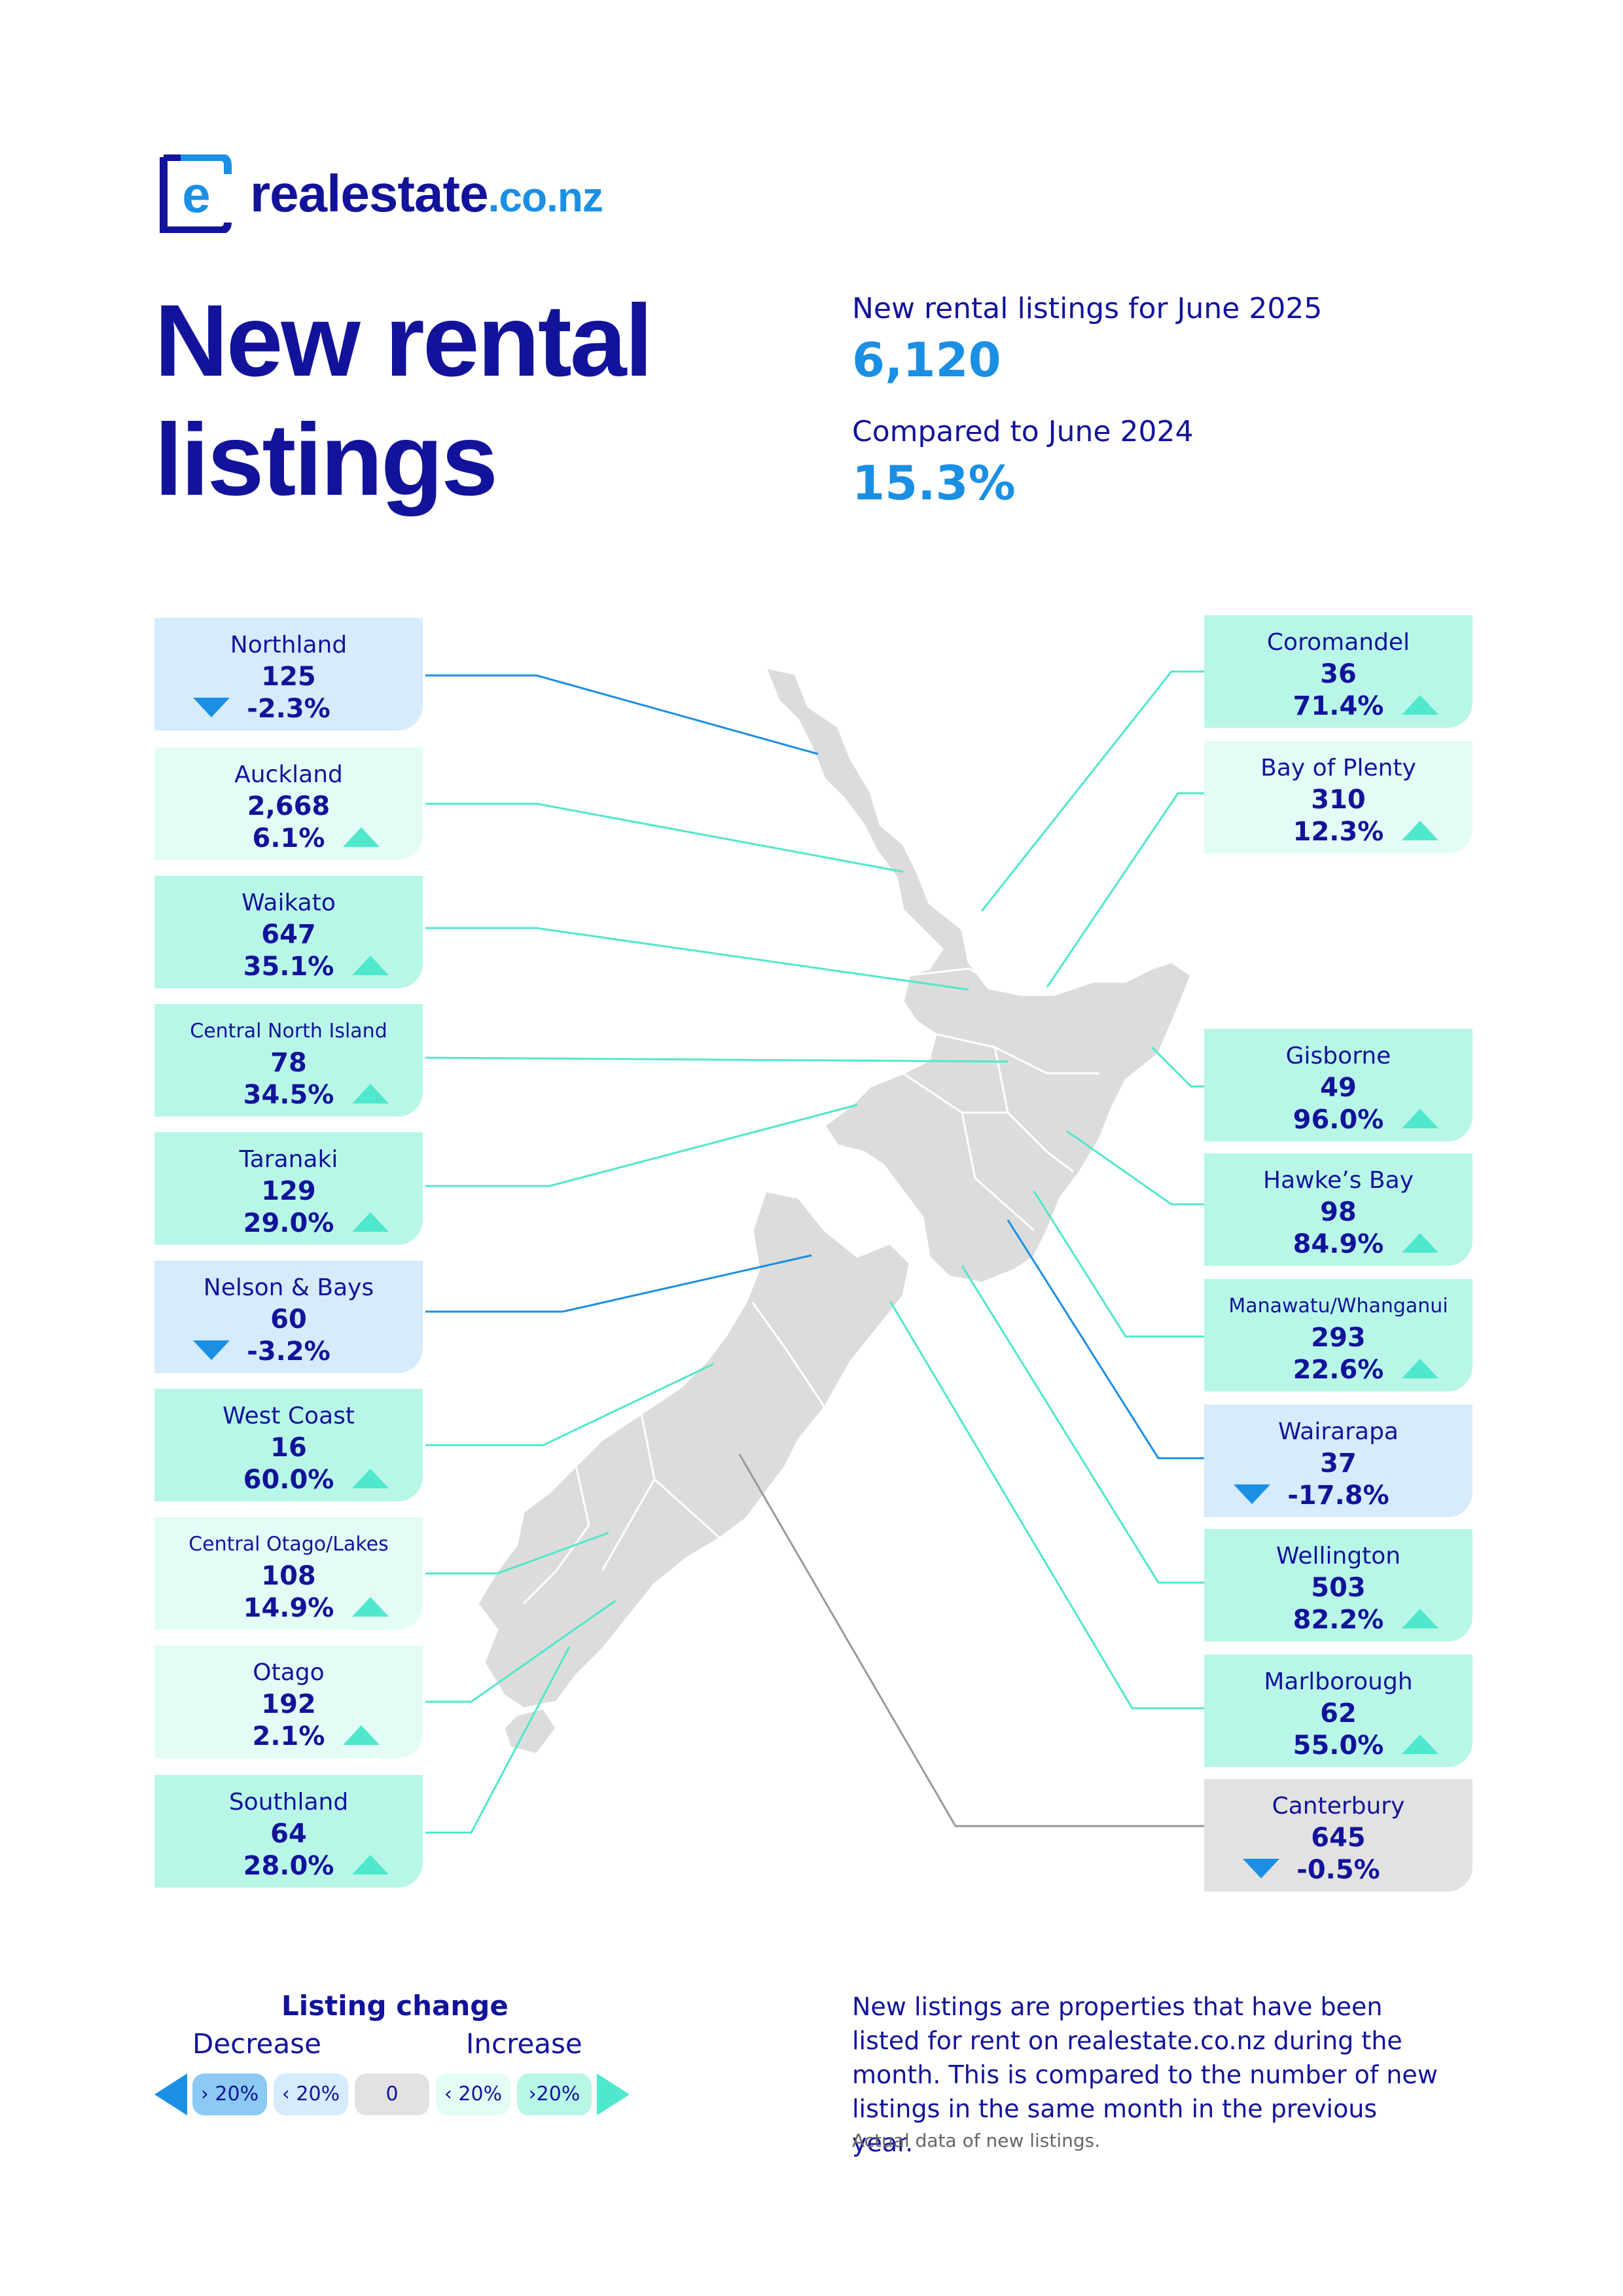 The image size is (1623, 2296). Describe the element at coordinates (196, 194) in the screenshot. I see `logo-letter: e` at that location.